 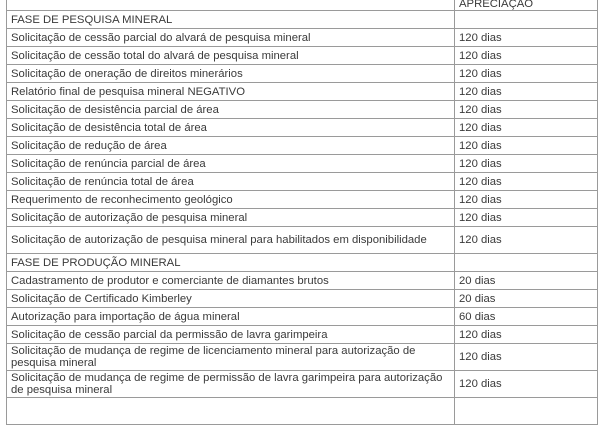 What do you see at coordinates (230, 298) in the screenshot?
I see `procedure-name: Solicitação de Certificado Kimberley` at bounding box center [230, 298].